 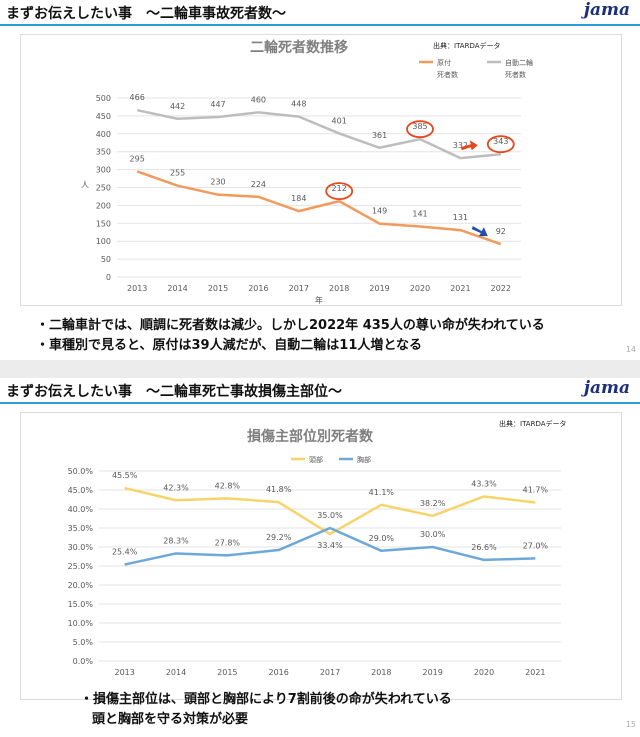 What do you see at coordinates (298, 198) in the screenshot?
I see `data-label: 184` at bounding box center [298, 198].